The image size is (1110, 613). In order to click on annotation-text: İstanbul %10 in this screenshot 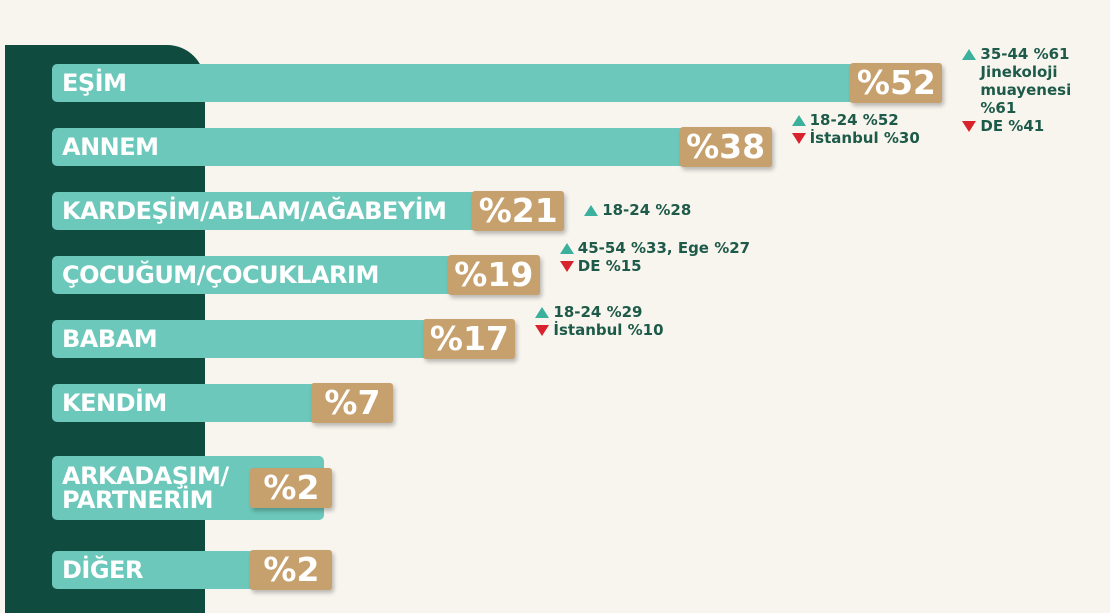, I will do `click(608, 330)`.